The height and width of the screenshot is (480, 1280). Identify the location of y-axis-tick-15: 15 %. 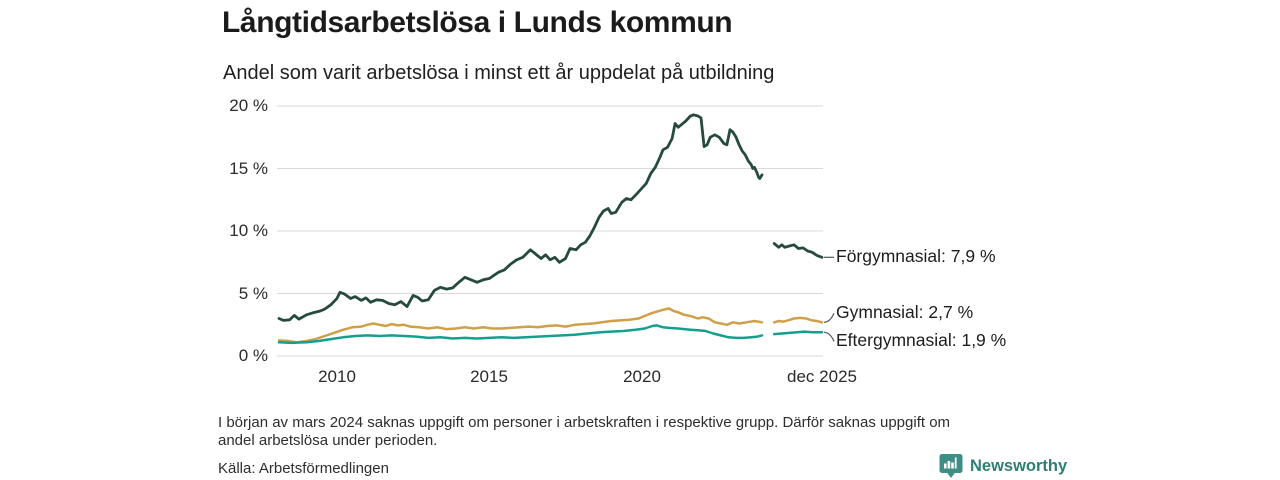
(248, 168).